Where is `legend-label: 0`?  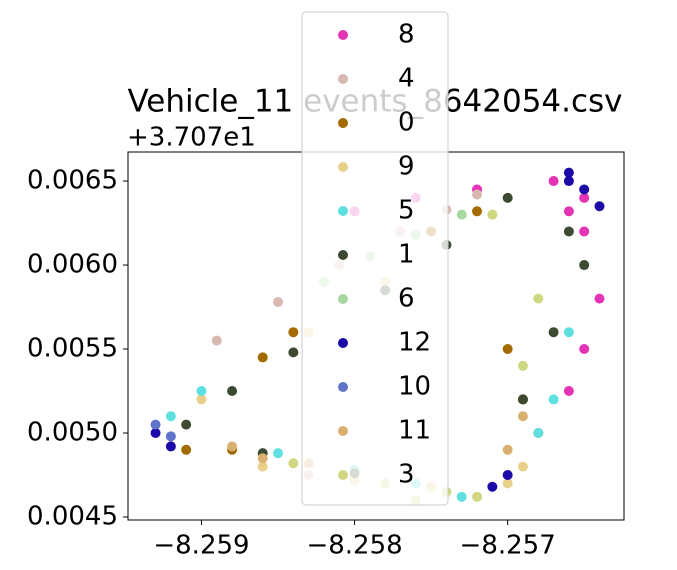 legend-label: 0 is located at coordinates (406, 123).